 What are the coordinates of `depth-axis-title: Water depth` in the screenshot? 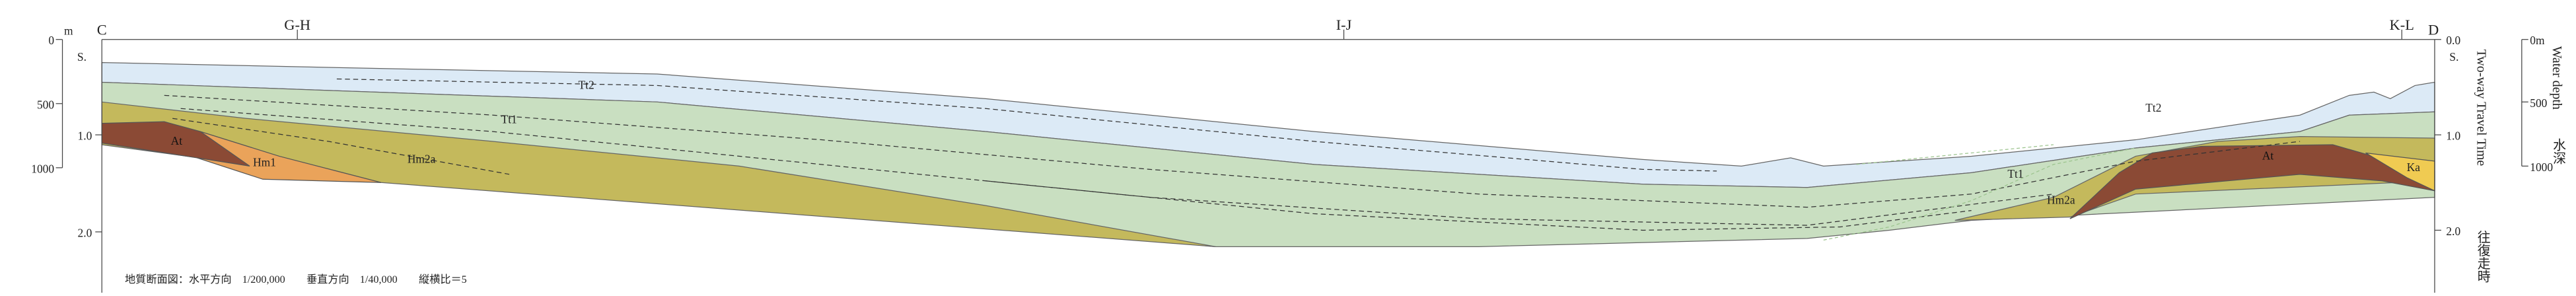 It's located at (2557, 78).